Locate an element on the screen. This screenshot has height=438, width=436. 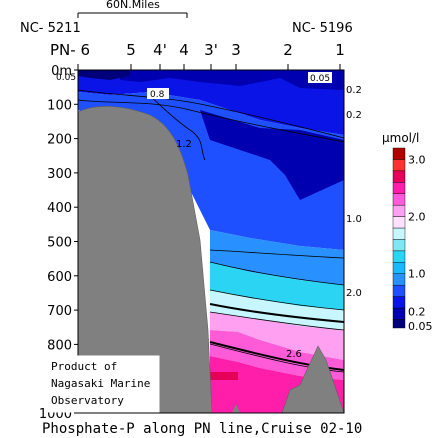
credit-line-2: Nagasaki Marine is located at coordinates (100, 383).